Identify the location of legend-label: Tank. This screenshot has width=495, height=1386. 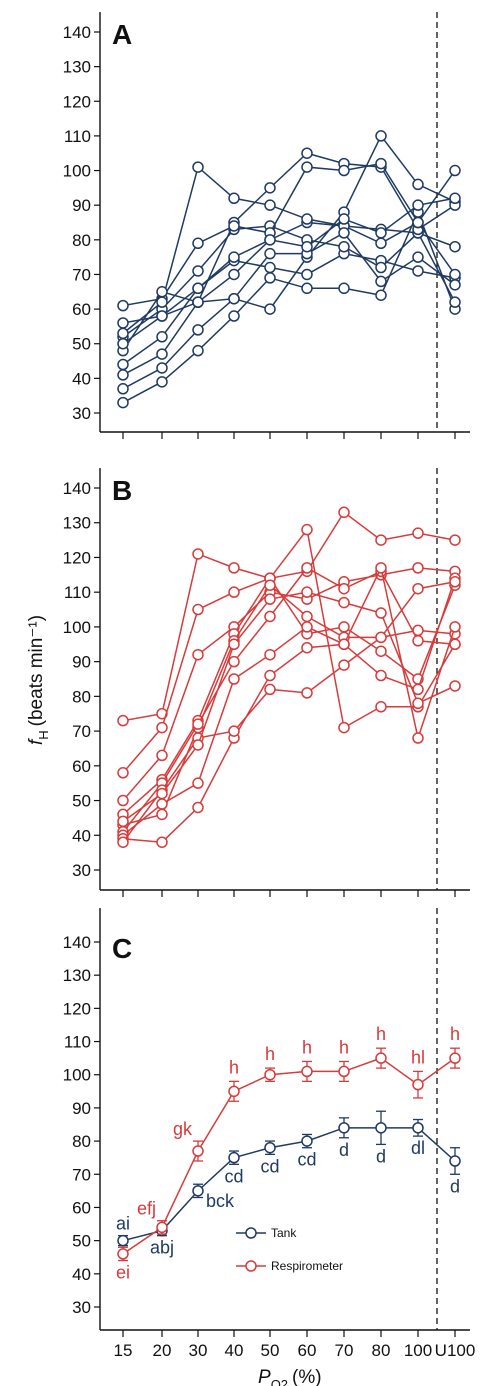
(284, 1233).